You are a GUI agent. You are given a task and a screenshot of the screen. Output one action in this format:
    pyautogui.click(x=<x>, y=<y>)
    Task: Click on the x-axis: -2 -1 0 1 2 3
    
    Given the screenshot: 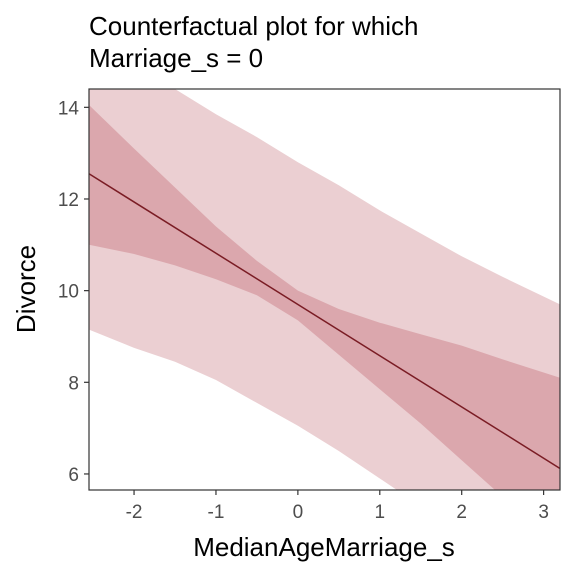 What is the action you would take?
    pyautogui.click(x=337, y=506)
    